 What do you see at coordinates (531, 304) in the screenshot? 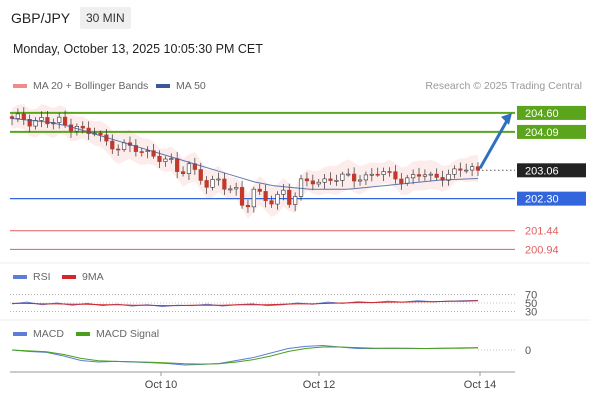
I see `rsi-tick-50: 50` at bounding box center [531, 304].